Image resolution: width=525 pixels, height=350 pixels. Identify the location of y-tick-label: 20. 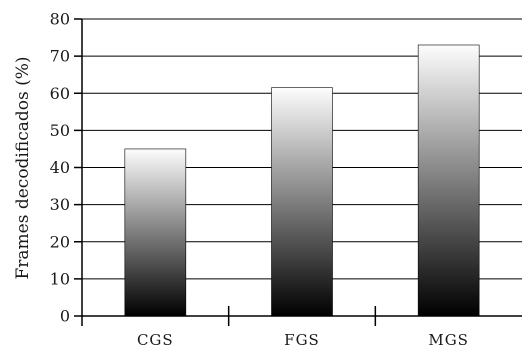
(60, 241).